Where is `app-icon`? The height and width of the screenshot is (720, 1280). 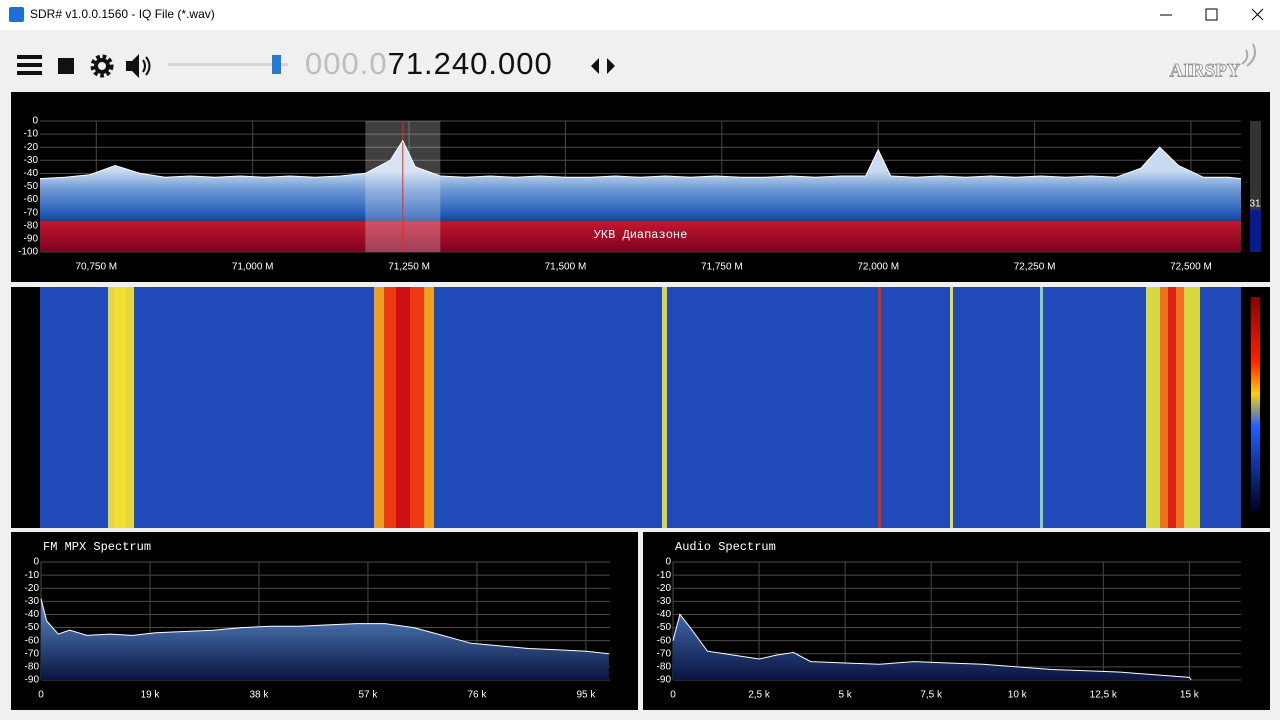
app-icon is located at coordinates (16, 14).